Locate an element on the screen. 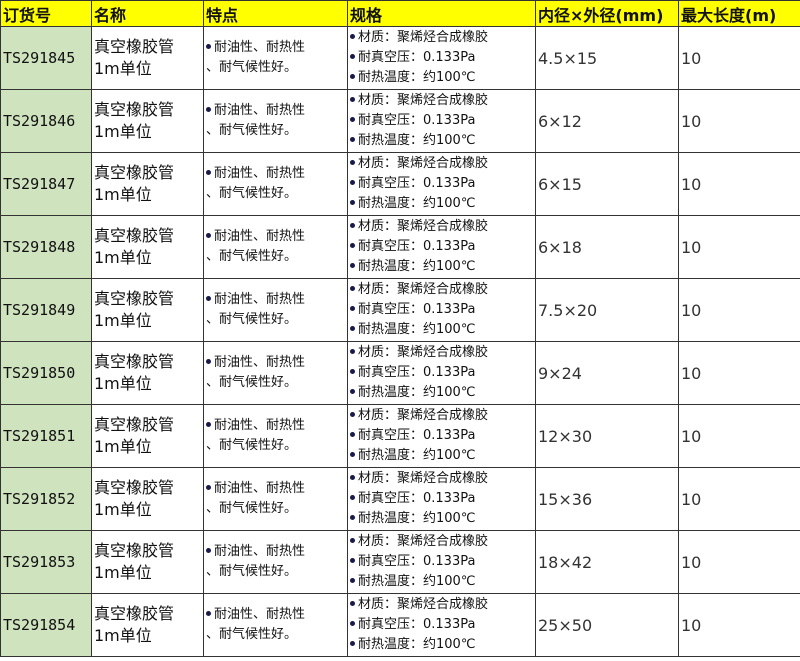 This screenshot has height=661, width=800. diameter-cell: 6×12 is located at coordinates (607, 121).